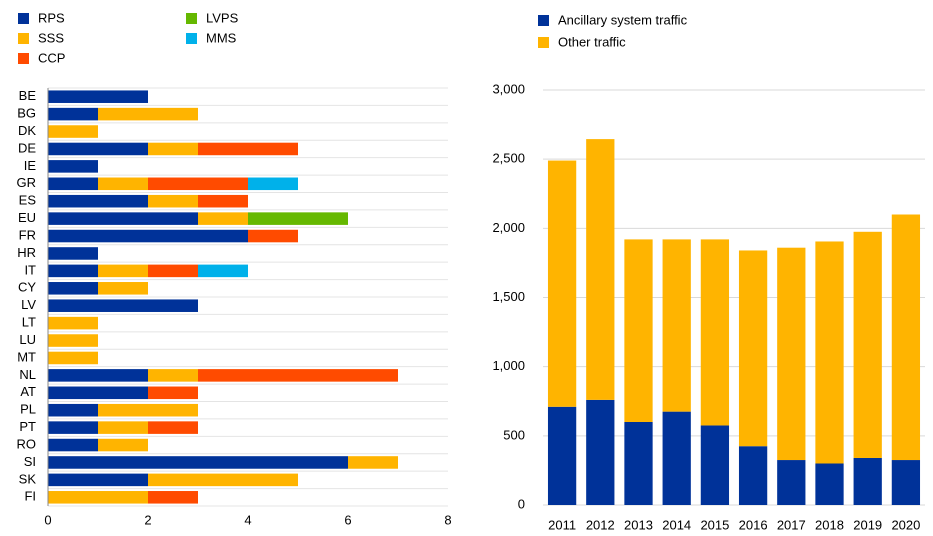 The image size is (933, 536). I want to click on y-tick-label: IT, so click(30, 269).